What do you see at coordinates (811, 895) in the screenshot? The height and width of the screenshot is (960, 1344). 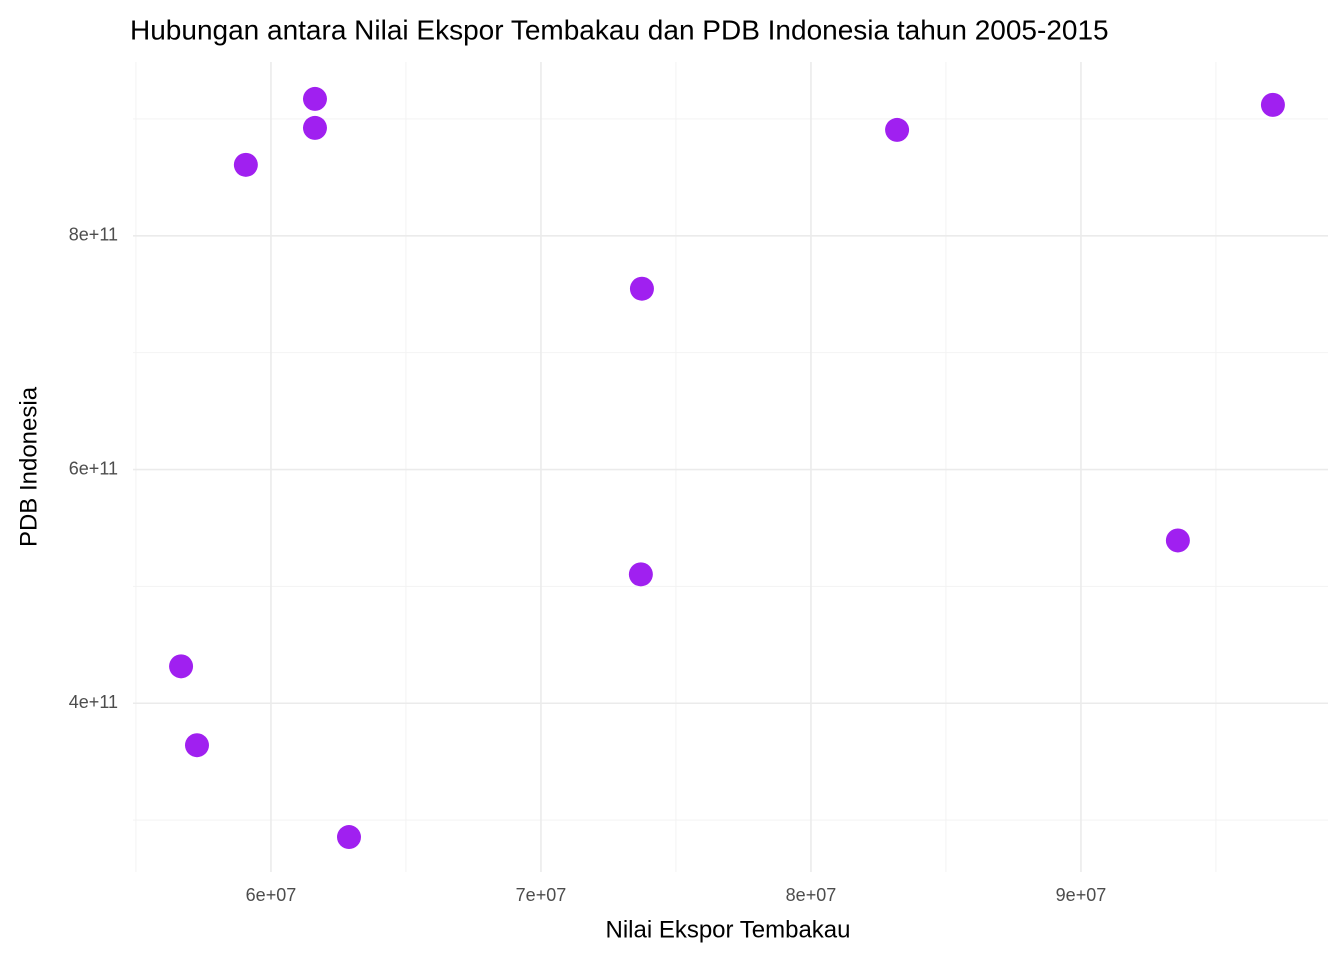 I see `x-tick-label: 8e+07` at bounding box center [811, 895].